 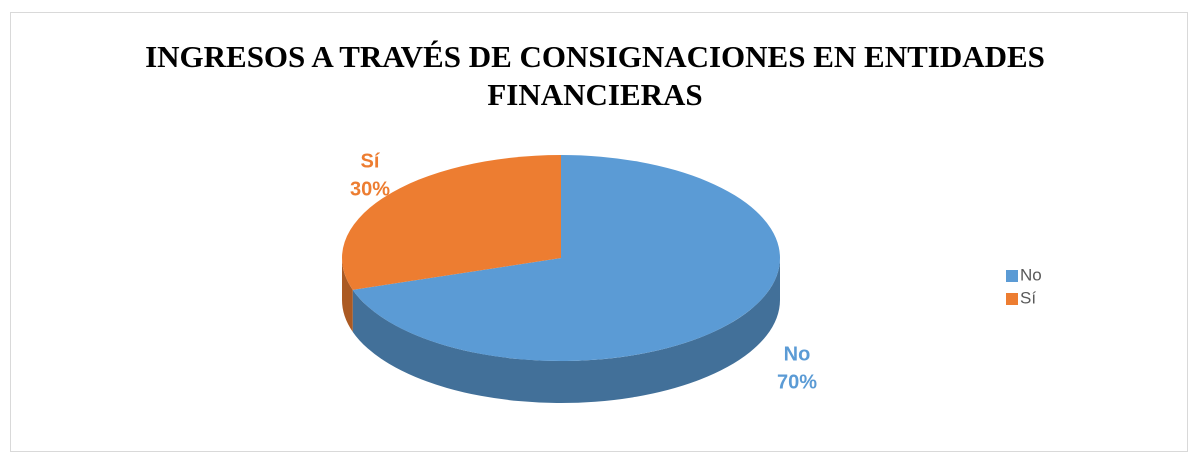 I want to click on slice, so click(x=451, y=222).